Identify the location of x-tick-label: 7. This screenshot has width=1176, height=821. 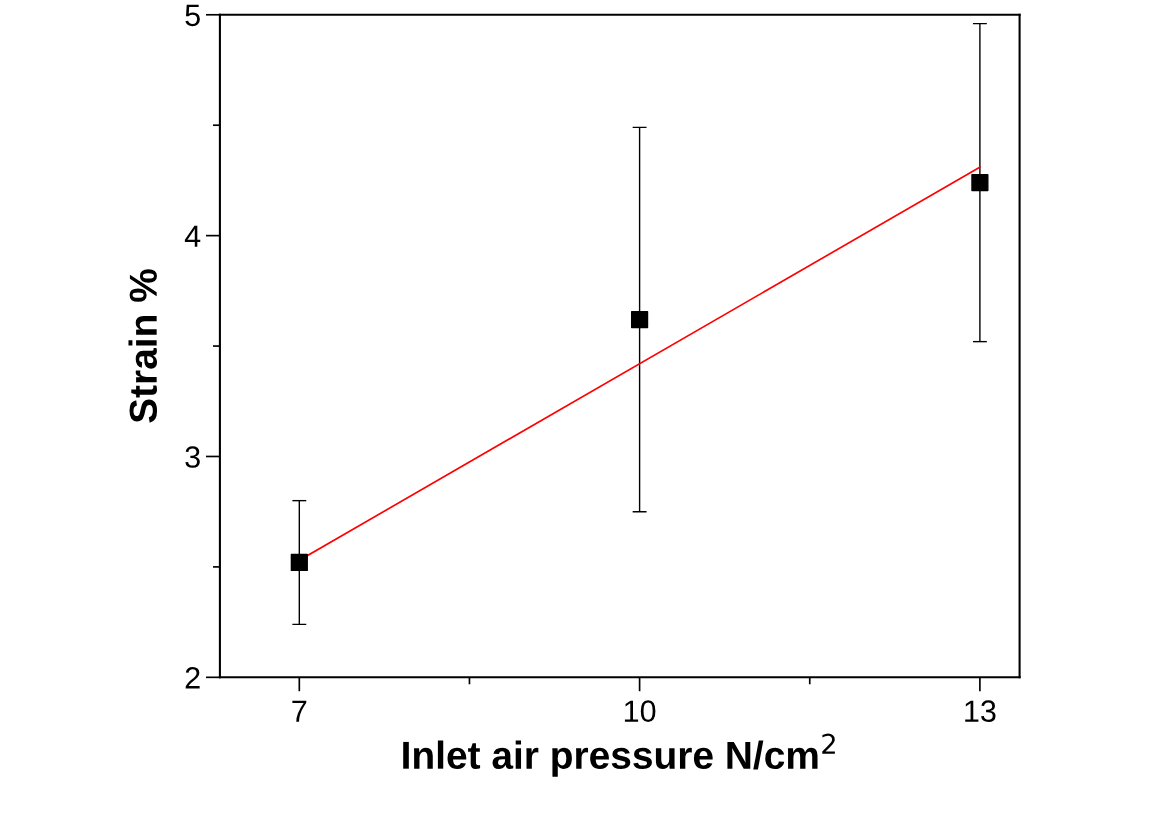
(299, 711).